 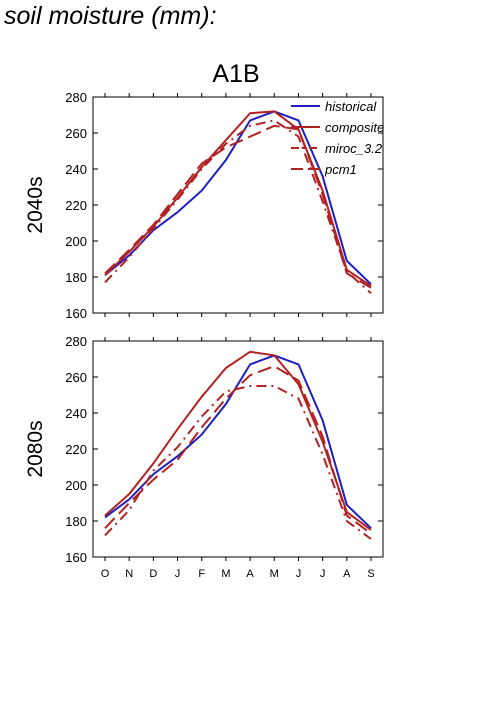 I want to click on x-tick-label: O, so click(x=105, y=574).